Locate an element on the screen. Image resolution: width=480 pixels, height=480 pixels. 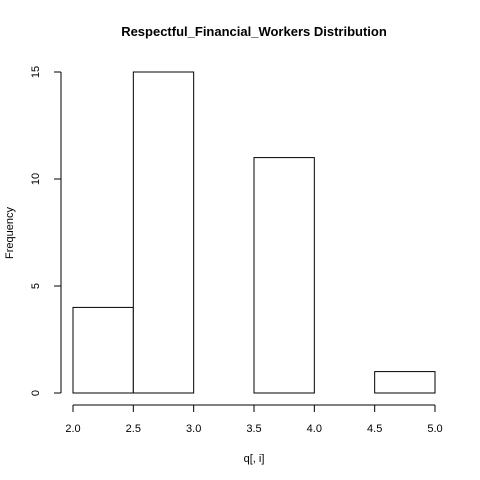
y-tick-label: 0 is located at coordinates (36, 393).